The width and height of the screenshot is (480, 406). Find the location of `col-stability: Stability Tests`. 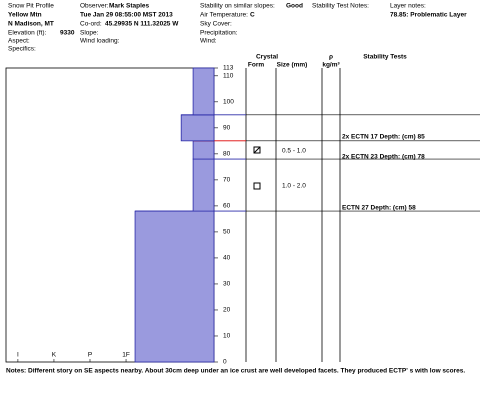

col-stability: Stability Tests is located at coordinates (385, 57).